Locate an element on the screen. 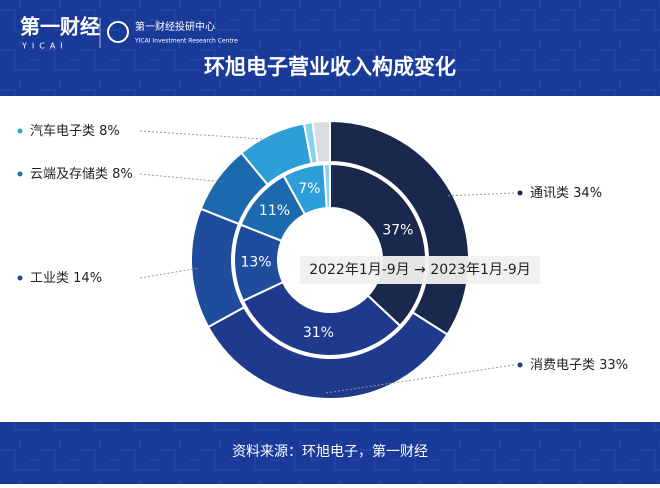 This screenshot has width=660, height=488. legend-label: 工业类 14% is located at coordinates (66, 278).